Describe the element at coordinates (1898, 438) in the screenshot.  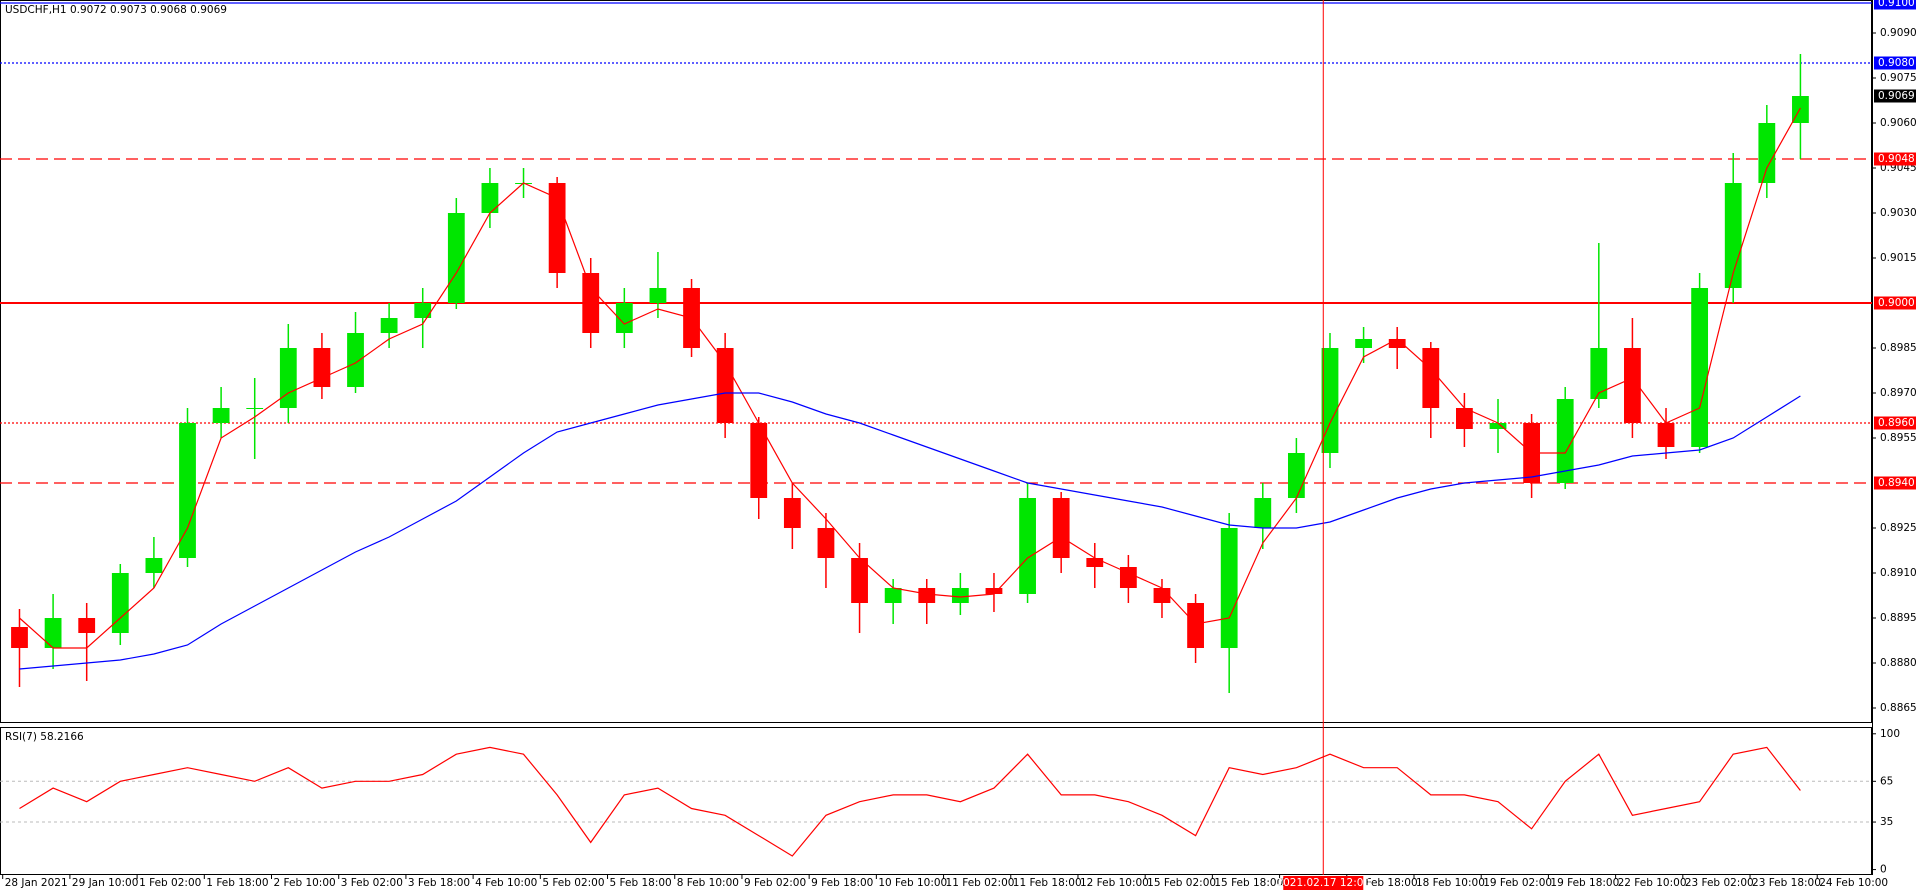
I see `y-tick-label: 0.8955` at that location.